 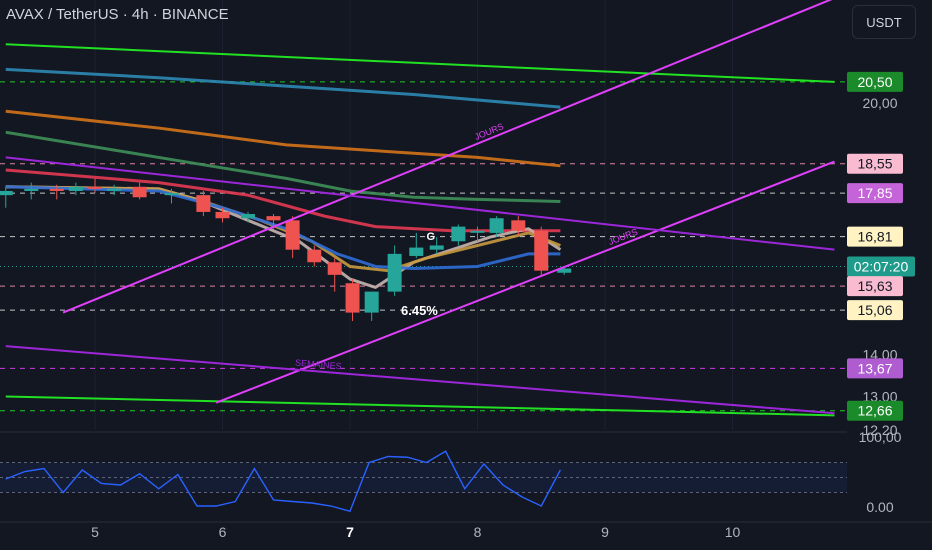 I want to click on price-badge-label: 17,85, so click(x=874, y=193).